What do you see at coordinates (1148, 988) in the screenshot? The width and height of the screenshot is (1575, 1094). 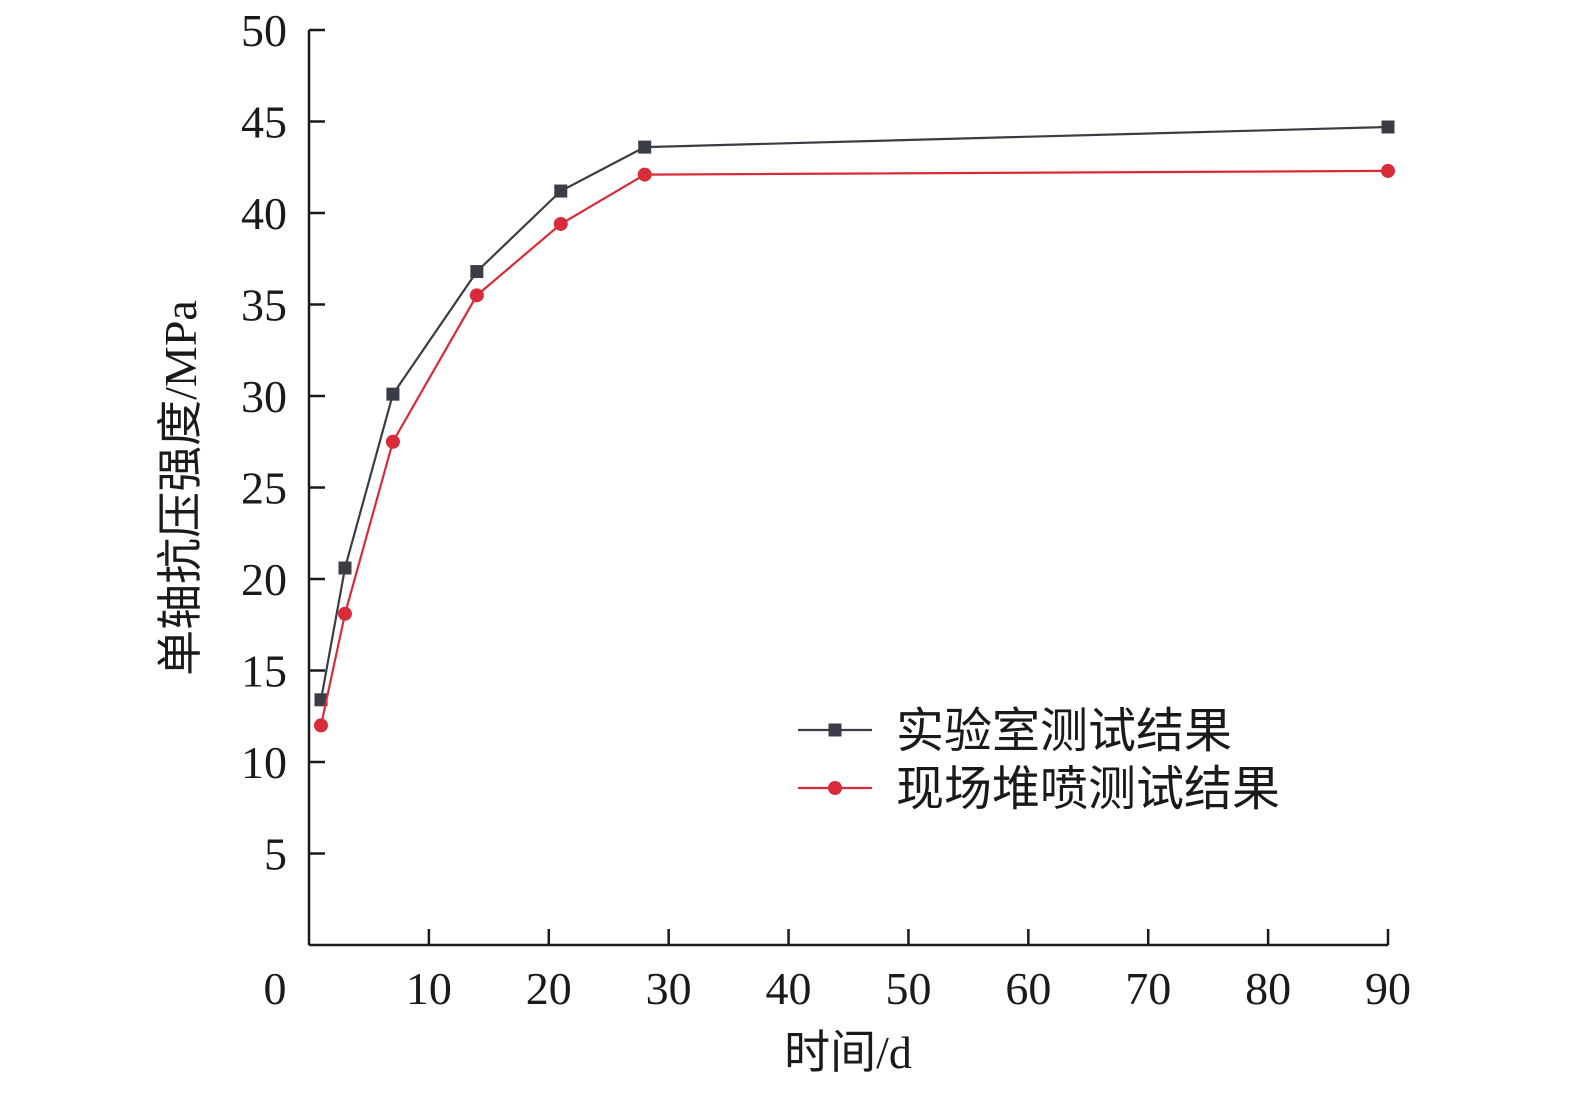 I see `x-tick-label: 70` at bounding box center [1148, 988].